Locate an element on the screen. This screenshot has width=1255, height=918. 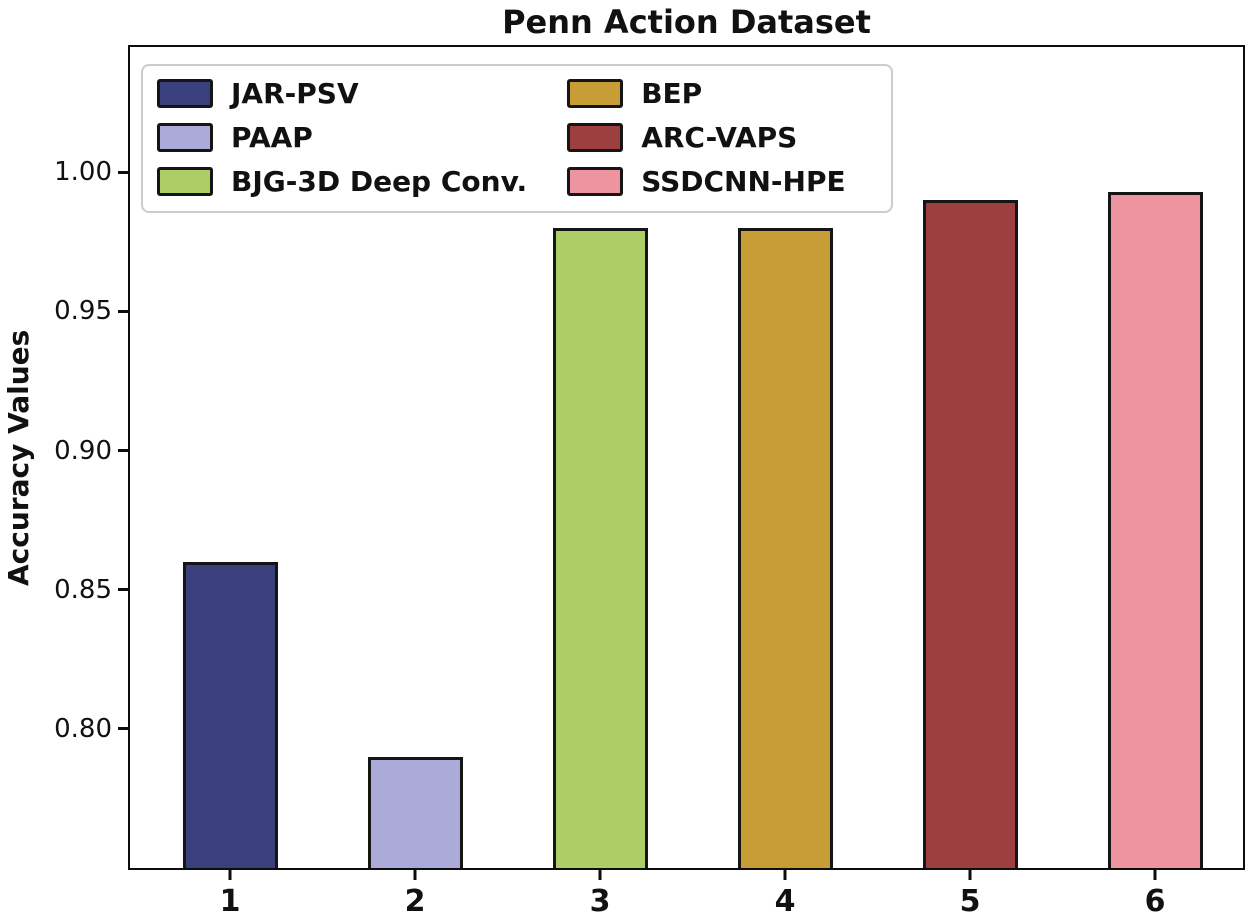
bar-1-JAR-PSV is located at coordinates (230, 714).